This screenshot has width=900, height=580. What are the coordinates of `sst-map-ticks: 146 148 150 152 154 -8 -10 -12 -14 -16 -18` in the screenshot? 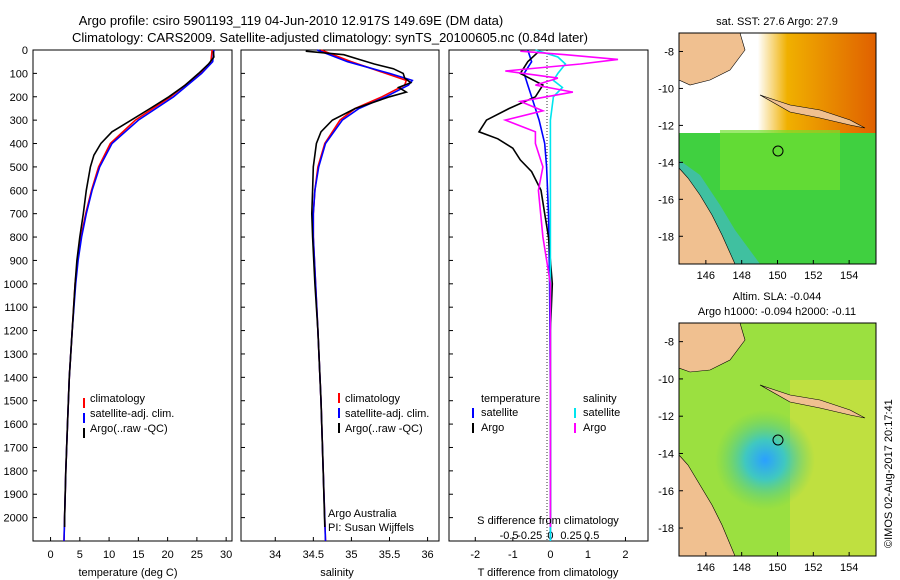 It's located at (758, 164).